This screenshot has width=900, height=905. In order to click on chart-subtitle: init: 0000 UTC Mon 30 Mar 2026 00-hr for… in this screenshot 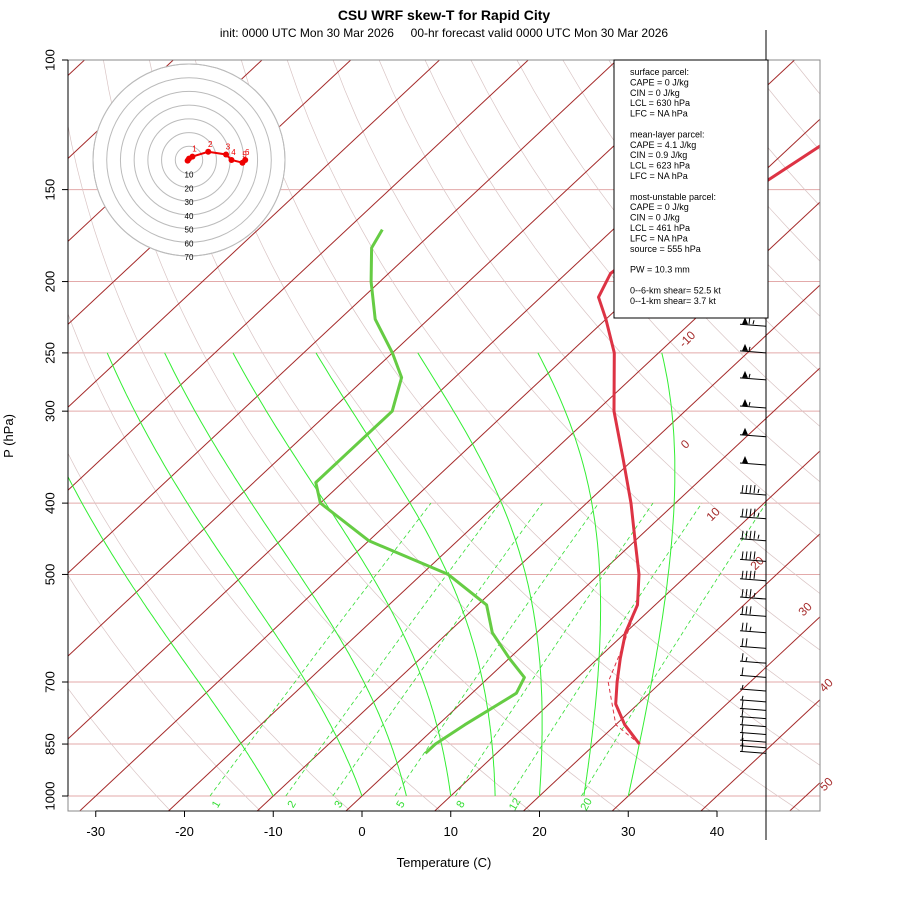, I will do `click(444, 33)`.